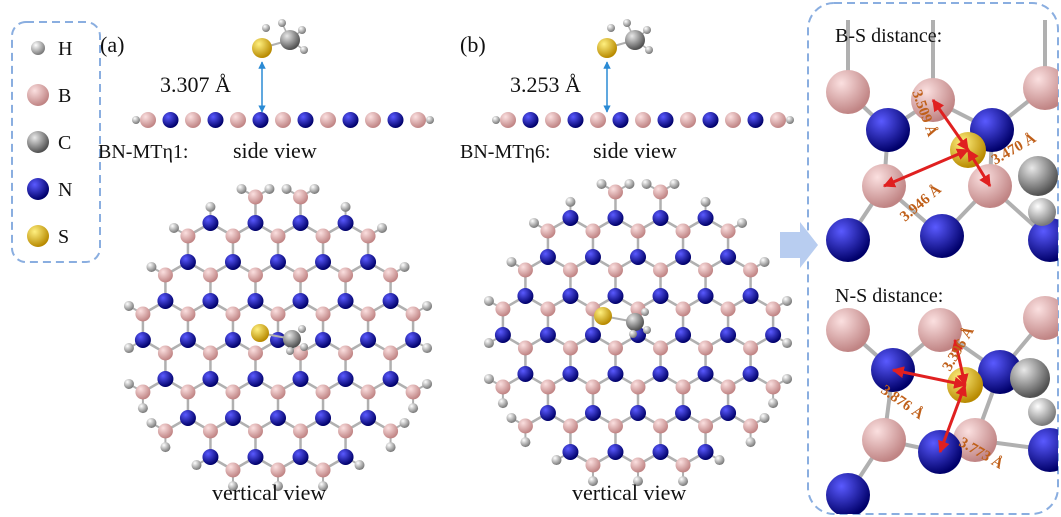  I want to click on legend-label: S, so click(63, 237).